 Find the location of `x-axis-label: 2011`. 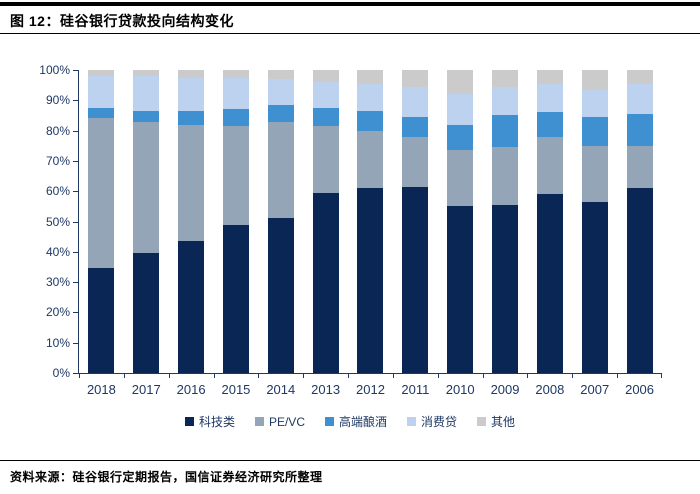

x-axis-label: 2011 is located at coordinates (415, 389).